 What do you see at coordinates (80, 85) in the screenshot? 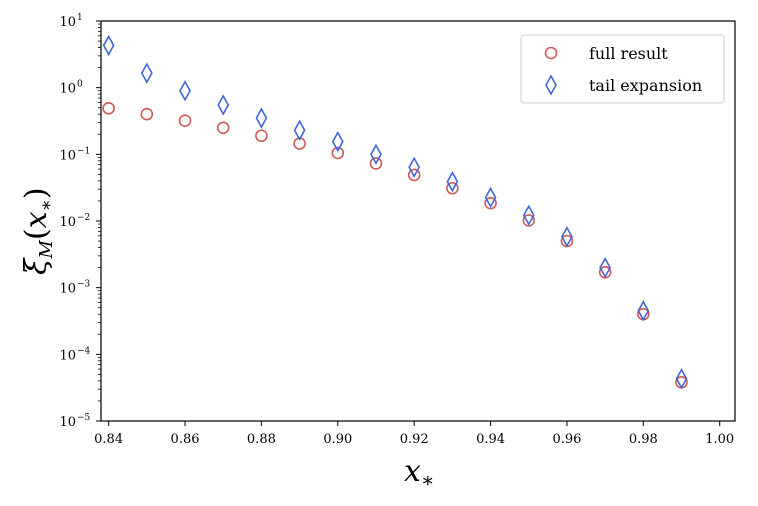
I see `y-tick-exponent: 0` at bounding box center [80, 85].